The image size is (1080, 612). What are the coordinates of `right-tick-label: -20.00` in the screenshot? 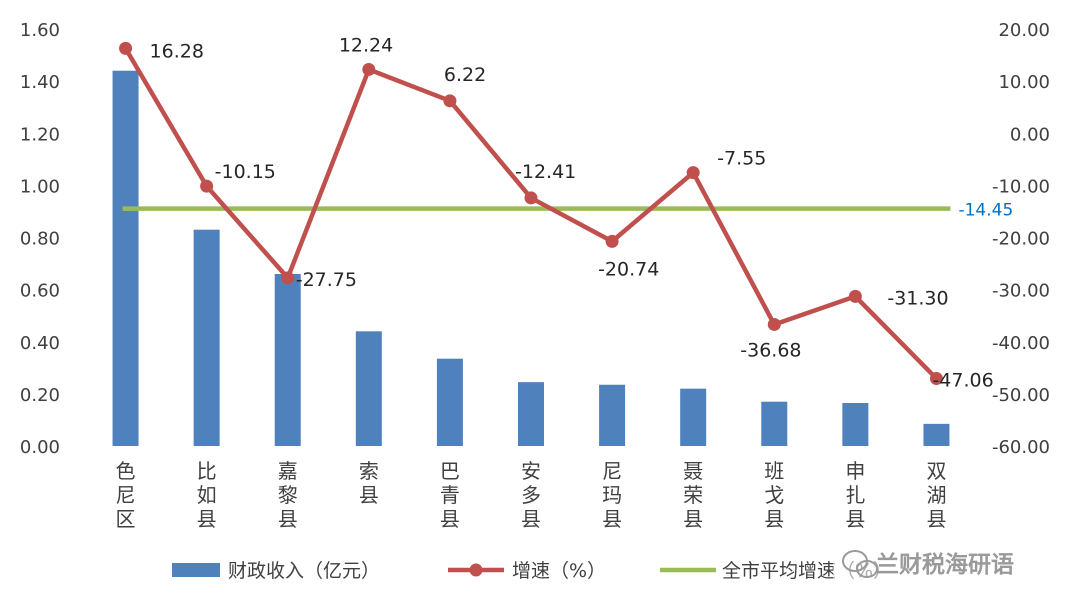 It's located at (1021, 239).